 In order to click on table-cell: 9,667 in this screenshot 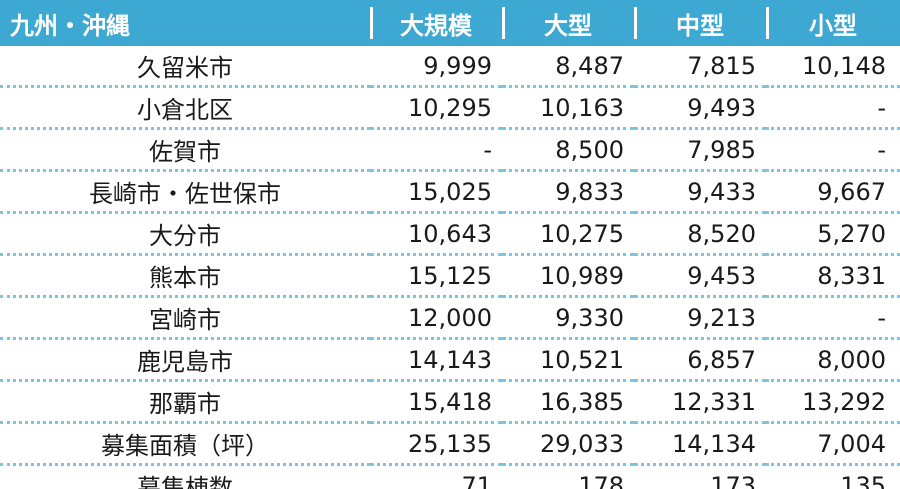, I will do `click(833, 192)`.